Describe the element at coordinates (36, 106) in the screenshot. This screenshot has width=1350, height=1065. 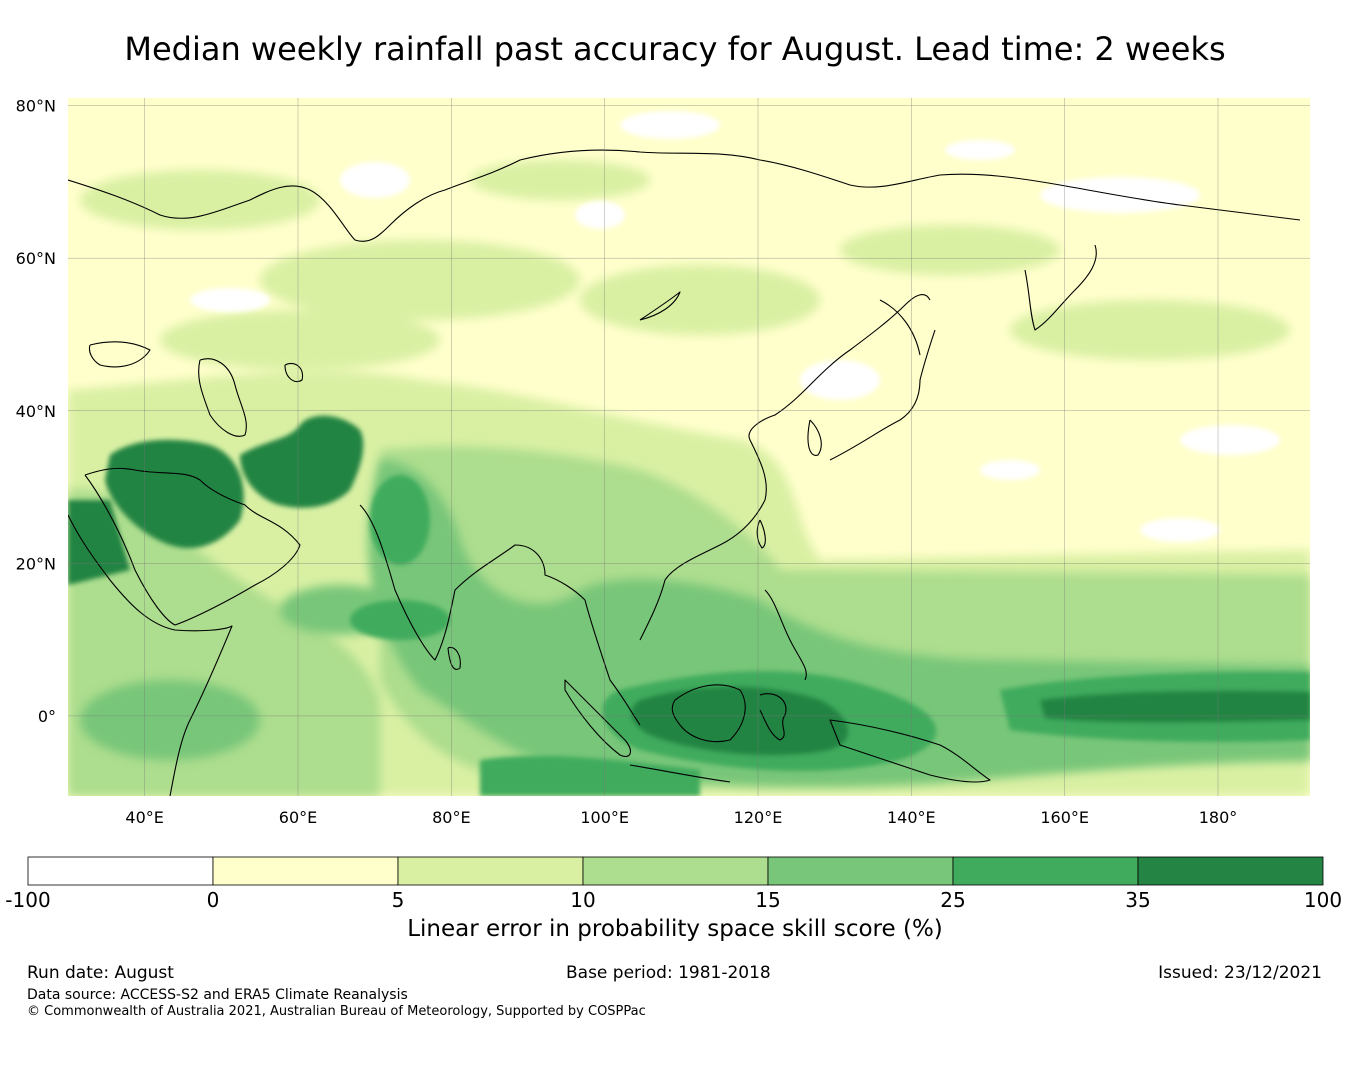
I see `lat-label: 80°N` at that location.